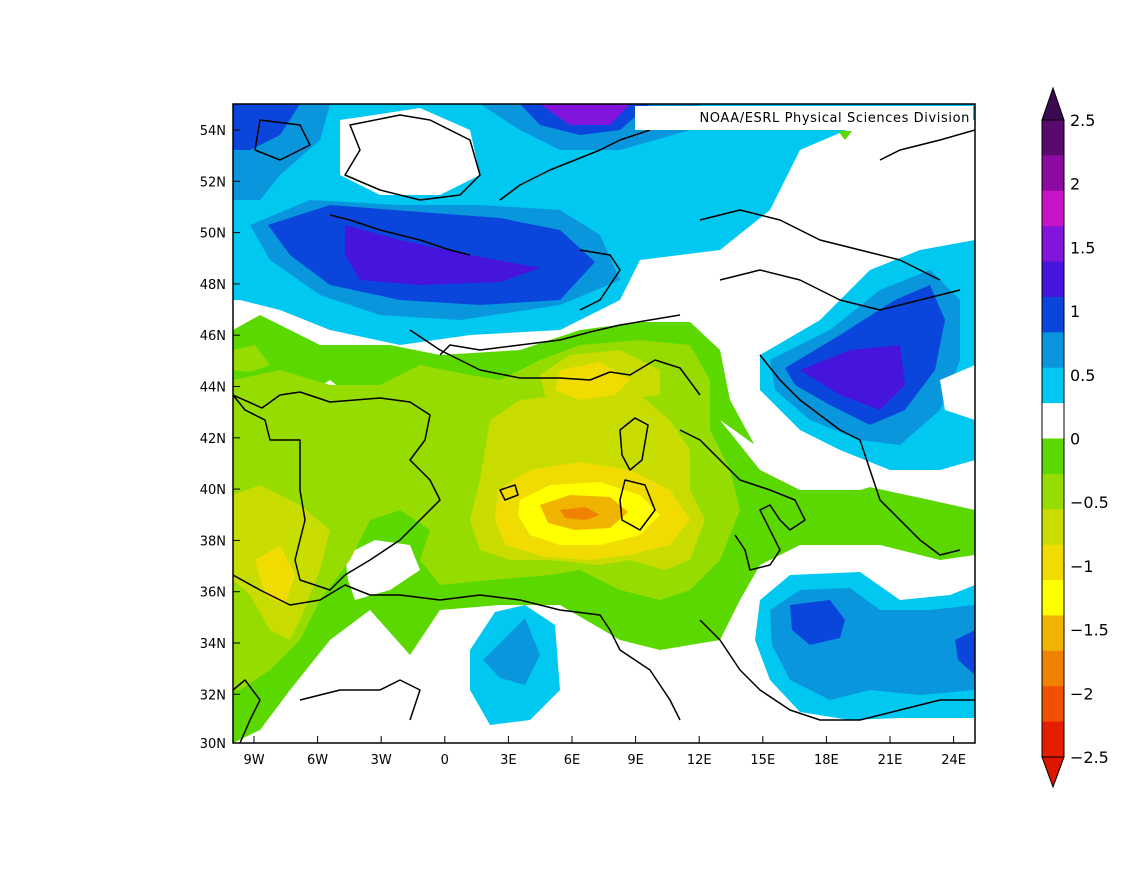 Image resolution: width=1130 pixels, height=874 pixels. What do you see at coordinates (442, 255) in the screenshot?
I see `contour-pos-north-1.25` at bounding box center [442, 255].